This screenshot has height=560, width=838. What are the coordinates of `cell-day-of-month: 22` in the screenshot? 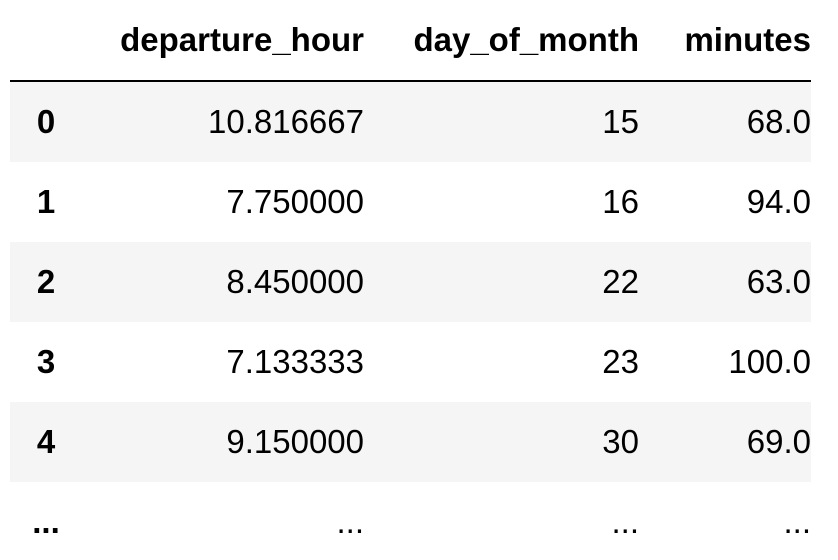 It's located at (620, 281).